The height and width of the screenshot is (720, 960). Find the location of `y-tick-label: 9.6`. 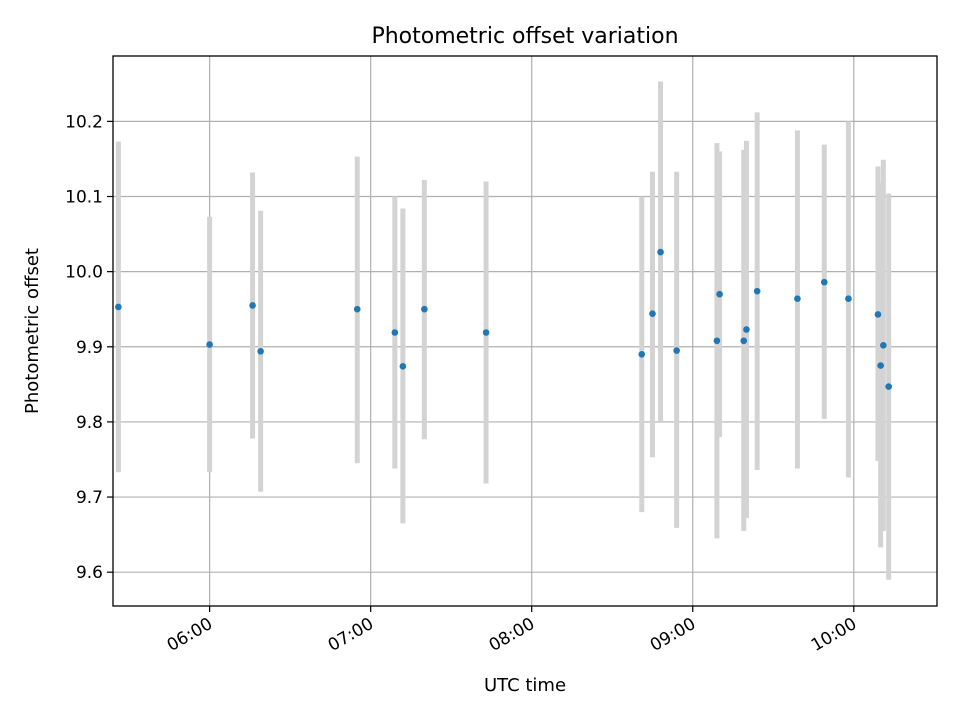

y-tick-label: 9.6 is located at coordinates (89, 573).